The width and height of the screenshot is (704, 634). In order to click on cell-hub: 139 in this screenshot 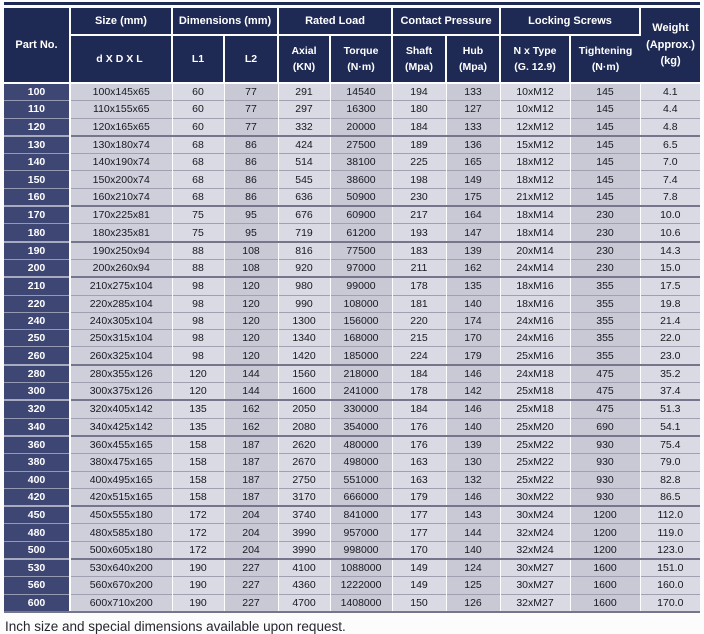, I will do `click(473, 250)`.